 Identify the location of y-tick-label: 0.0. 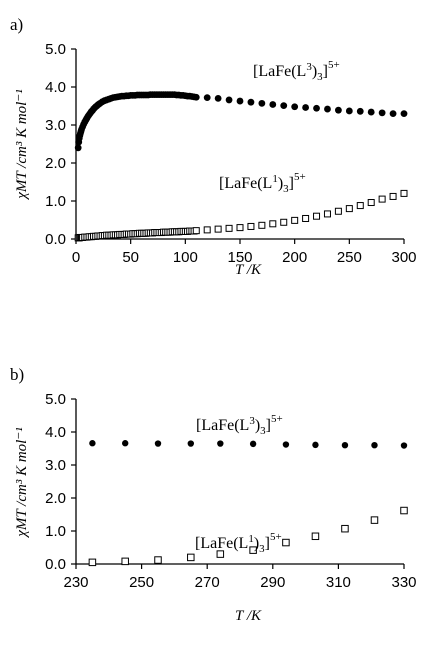
(55, 564).